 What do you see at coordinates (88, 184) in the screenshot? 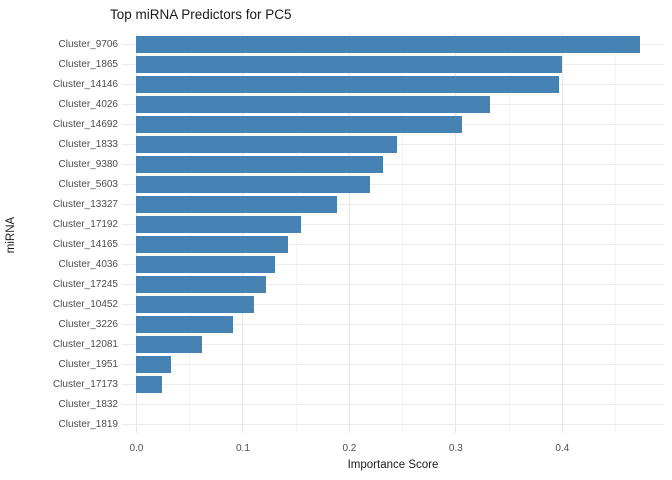
I see `y-tick-label: Cluster_5603` at bounding box center [88, 184].